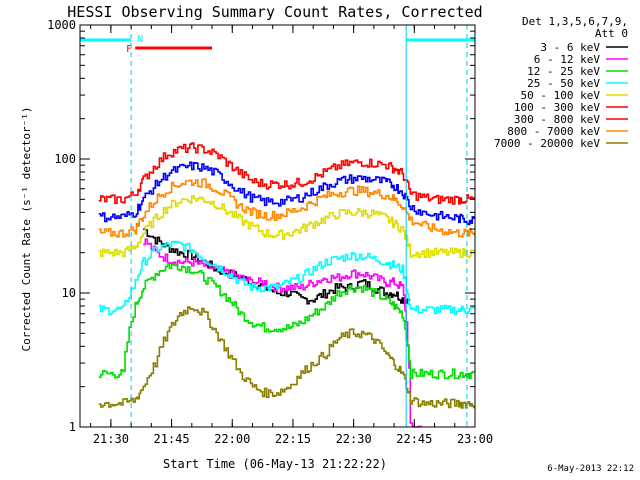  What do you see at coordinates (553, 131) in the screenshot?
I see `legend-label: 800 - 7000 keV` at bounding box center [553, 131].